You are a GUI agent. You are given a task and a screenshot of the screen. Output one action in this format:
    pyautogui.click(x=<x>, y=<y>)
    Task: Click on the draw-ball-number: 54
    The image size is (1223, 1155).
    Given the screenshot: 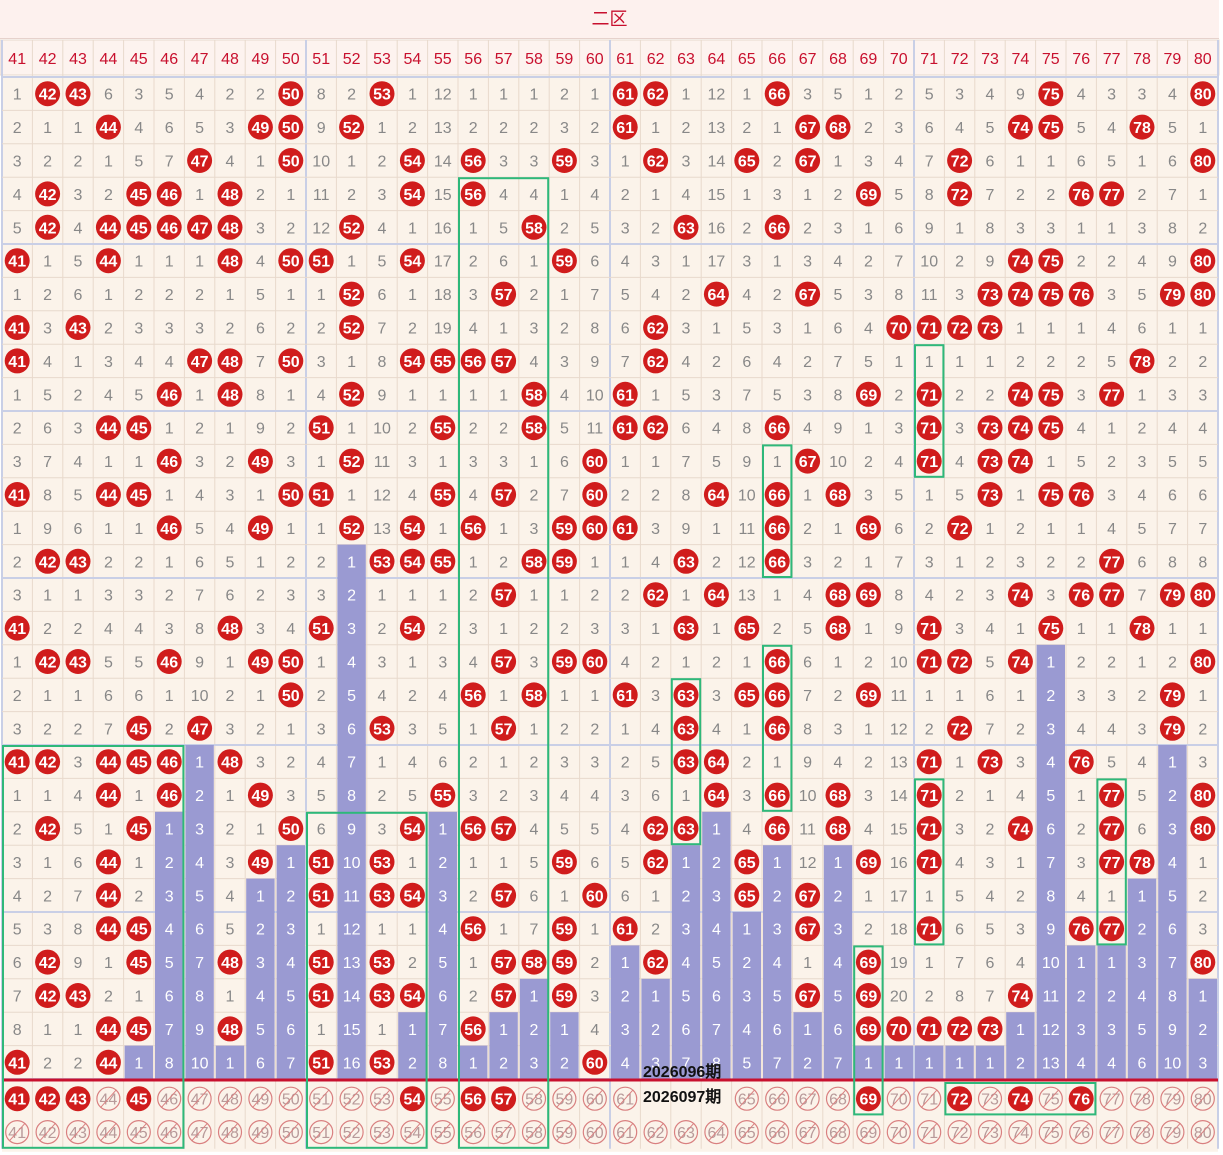 What is the action you would take?
    pyautogui.click(x=413, y=629)
    